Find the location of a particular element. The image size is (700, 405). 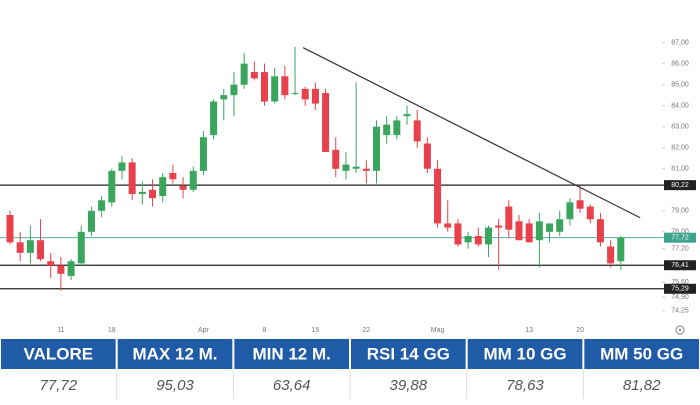

y-tick-label: 77,20 is located at coordinates (680, 248).